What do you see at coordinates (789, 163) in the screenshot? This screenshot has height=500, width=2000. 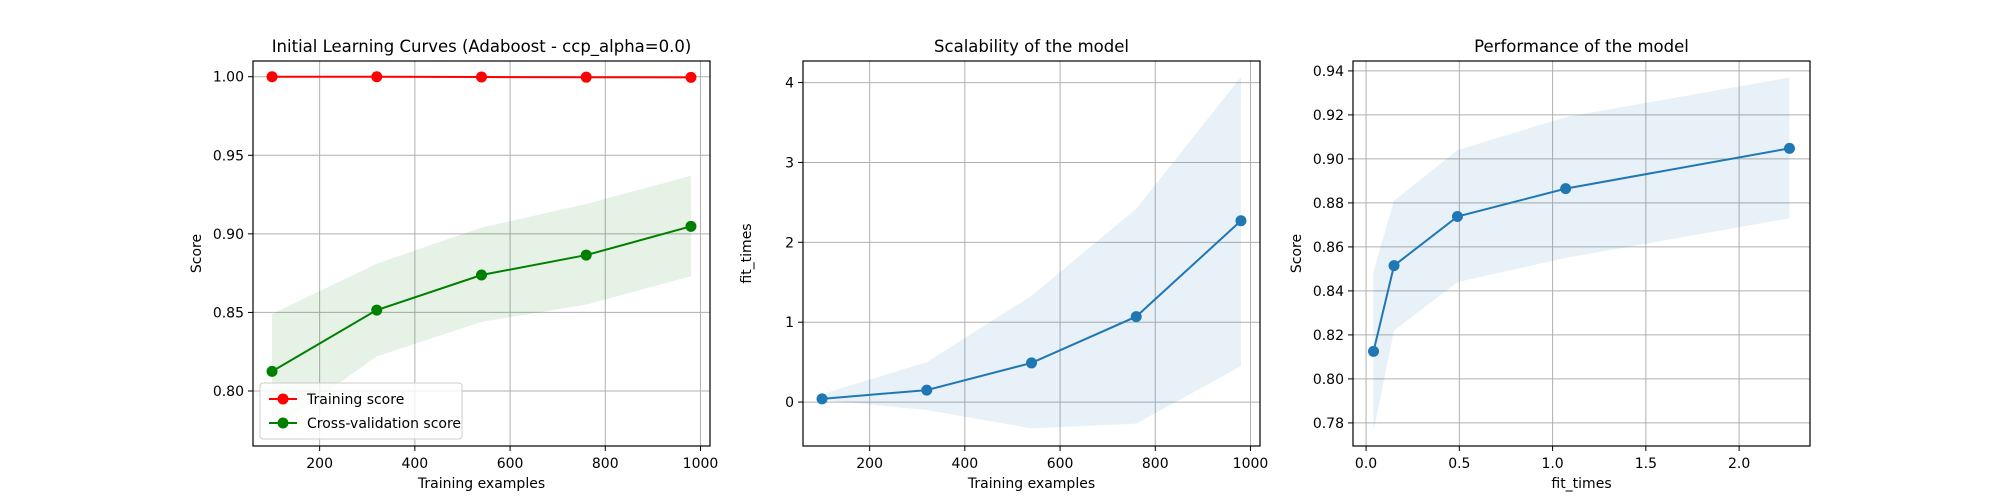 I see `y-tick-label: 3` at bounding box center [789, 163].